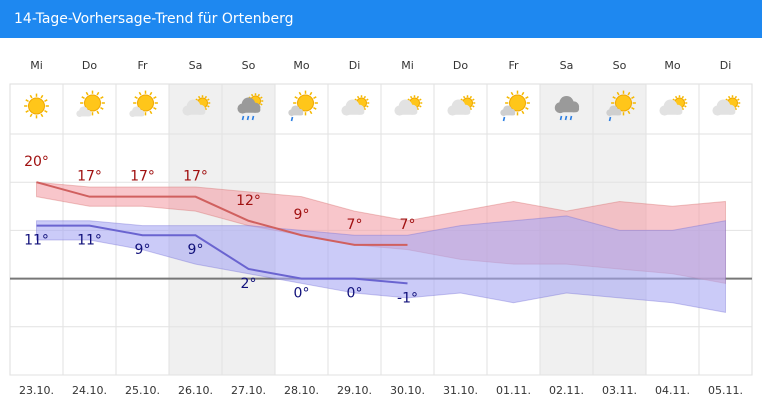 The height and width of the screenshot is (407, 762). What do you see at coordinates (566, 390) in the screenshot?
I see `date-label: 02.11.` at bounding box center [566, 390].